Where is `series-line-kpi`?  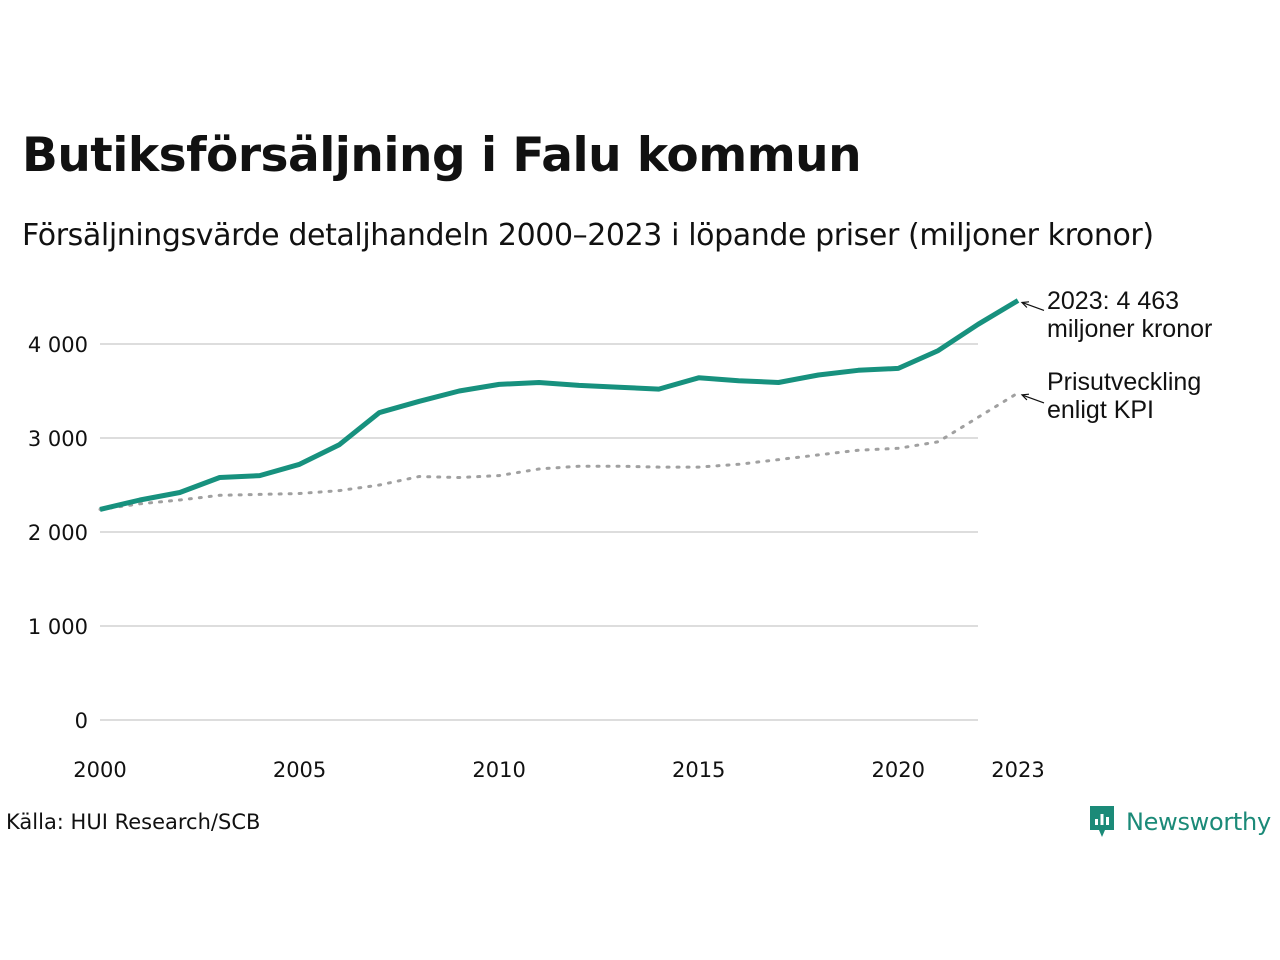
series-line-kpi is located at coordinates (559, 451).